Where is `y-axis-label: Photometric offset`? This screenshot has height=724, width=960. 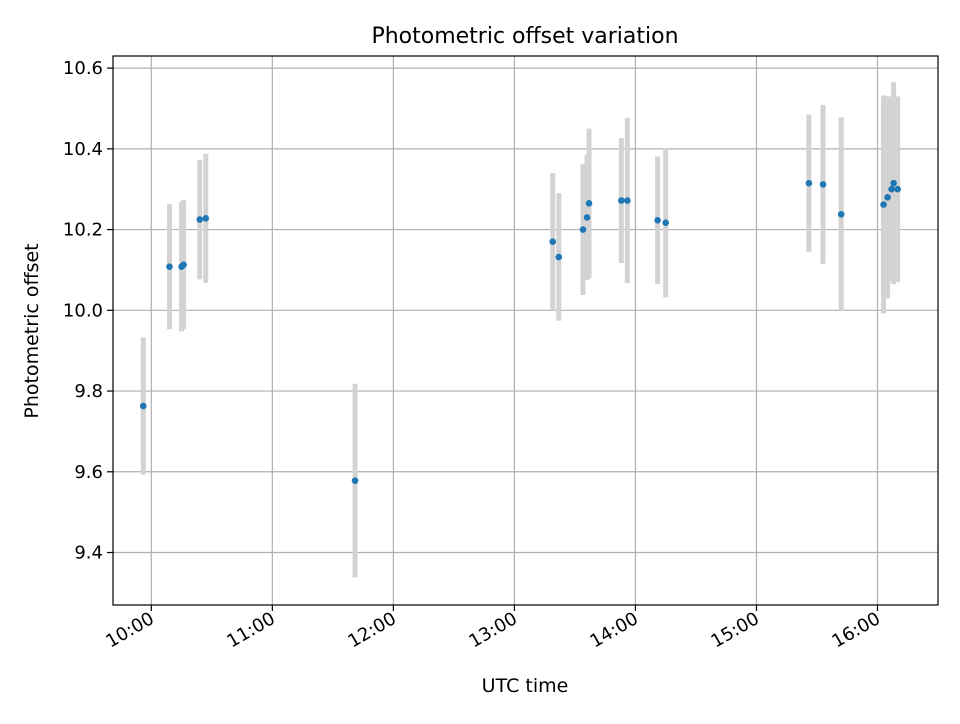
y-axis-label: Photometric offset is located at coordinates (32, 330).